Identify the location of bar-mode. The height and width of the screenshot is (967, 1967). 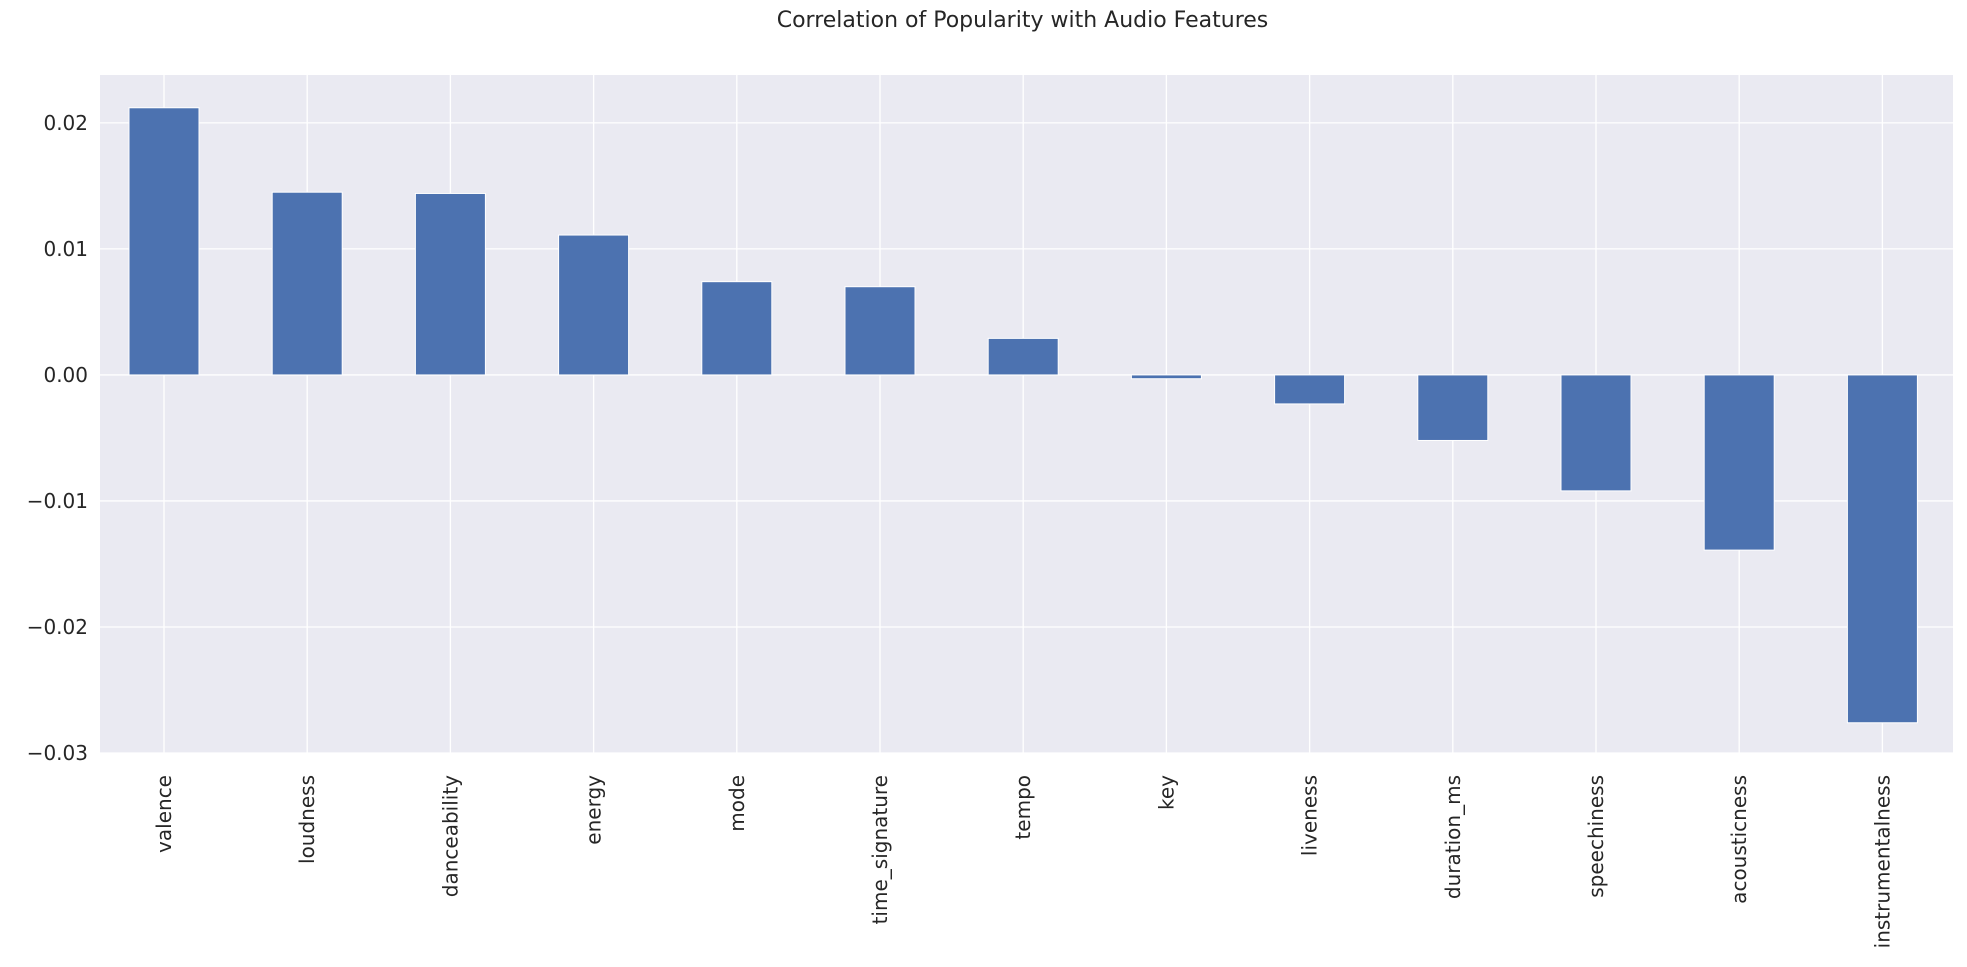
(737, 328).